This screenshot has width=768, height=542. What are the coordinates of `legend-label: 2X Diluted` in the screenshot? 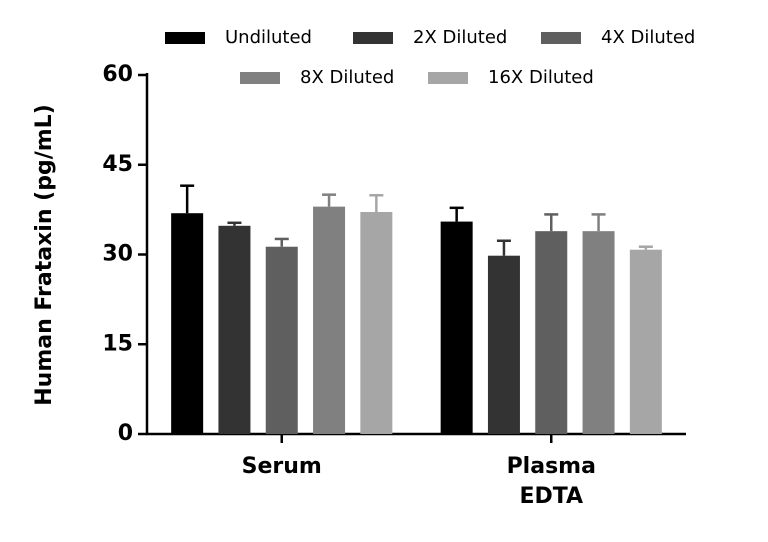 It's located at (460, 37).